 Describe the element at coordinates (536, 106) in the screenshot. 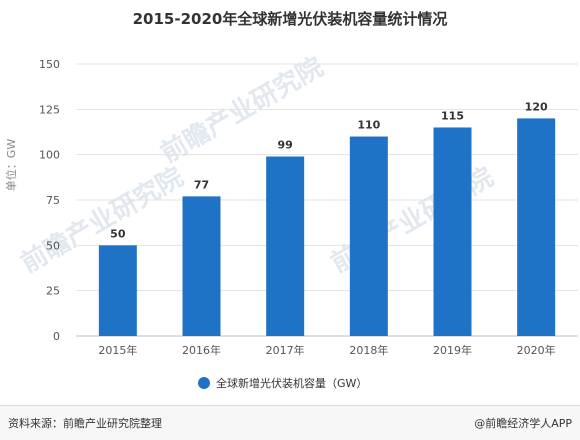

I see `data-label: 120` at that location.